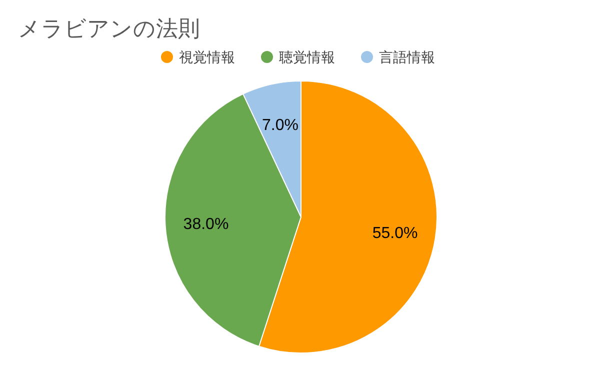  What do you see at coordinates (207, 57) in the screenshot?
I see `legend-label: 視覚情報` at bounding box center [207, 57].